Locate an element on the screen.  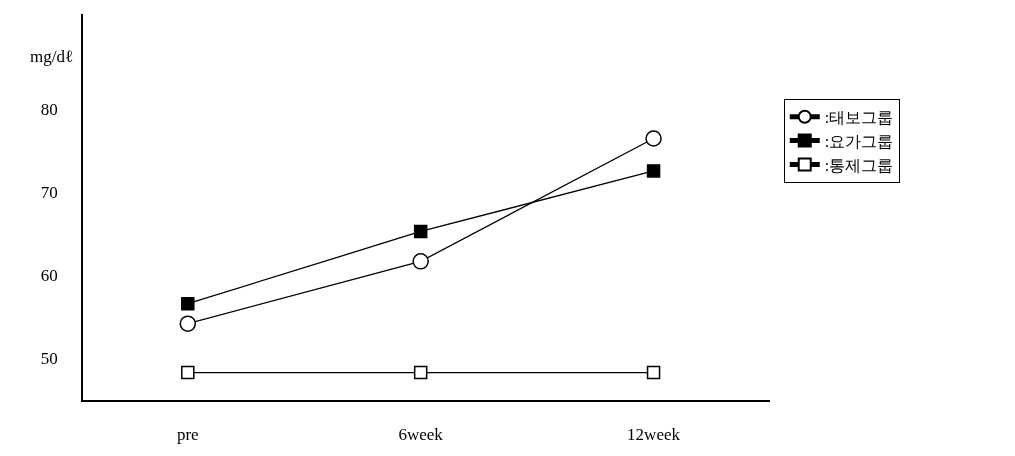
x-tick-label: 12week is located at coordinates (654, 435).